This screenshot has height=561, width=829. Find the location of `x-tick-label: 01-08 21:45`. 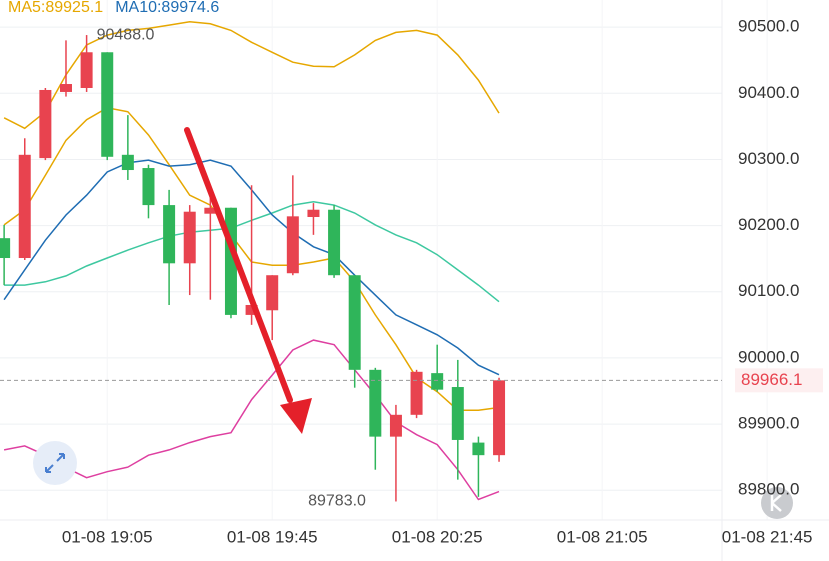

x-tick-label: 01-08 21:45 is located at coordinates (767, 536).